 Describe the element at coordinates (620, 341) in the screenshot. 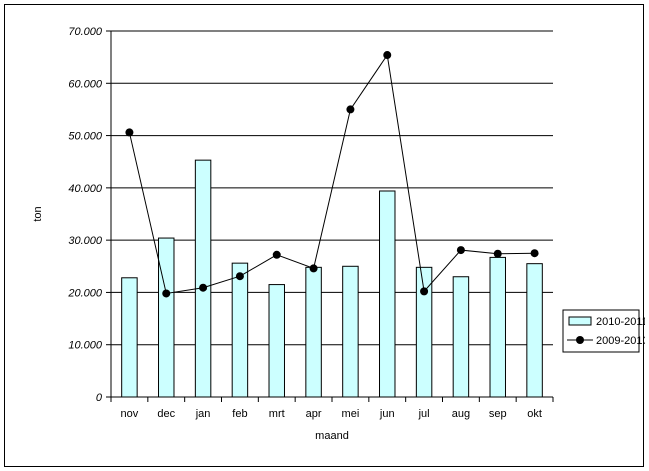

I see `legend-label-line: 2009-2010` at that location.